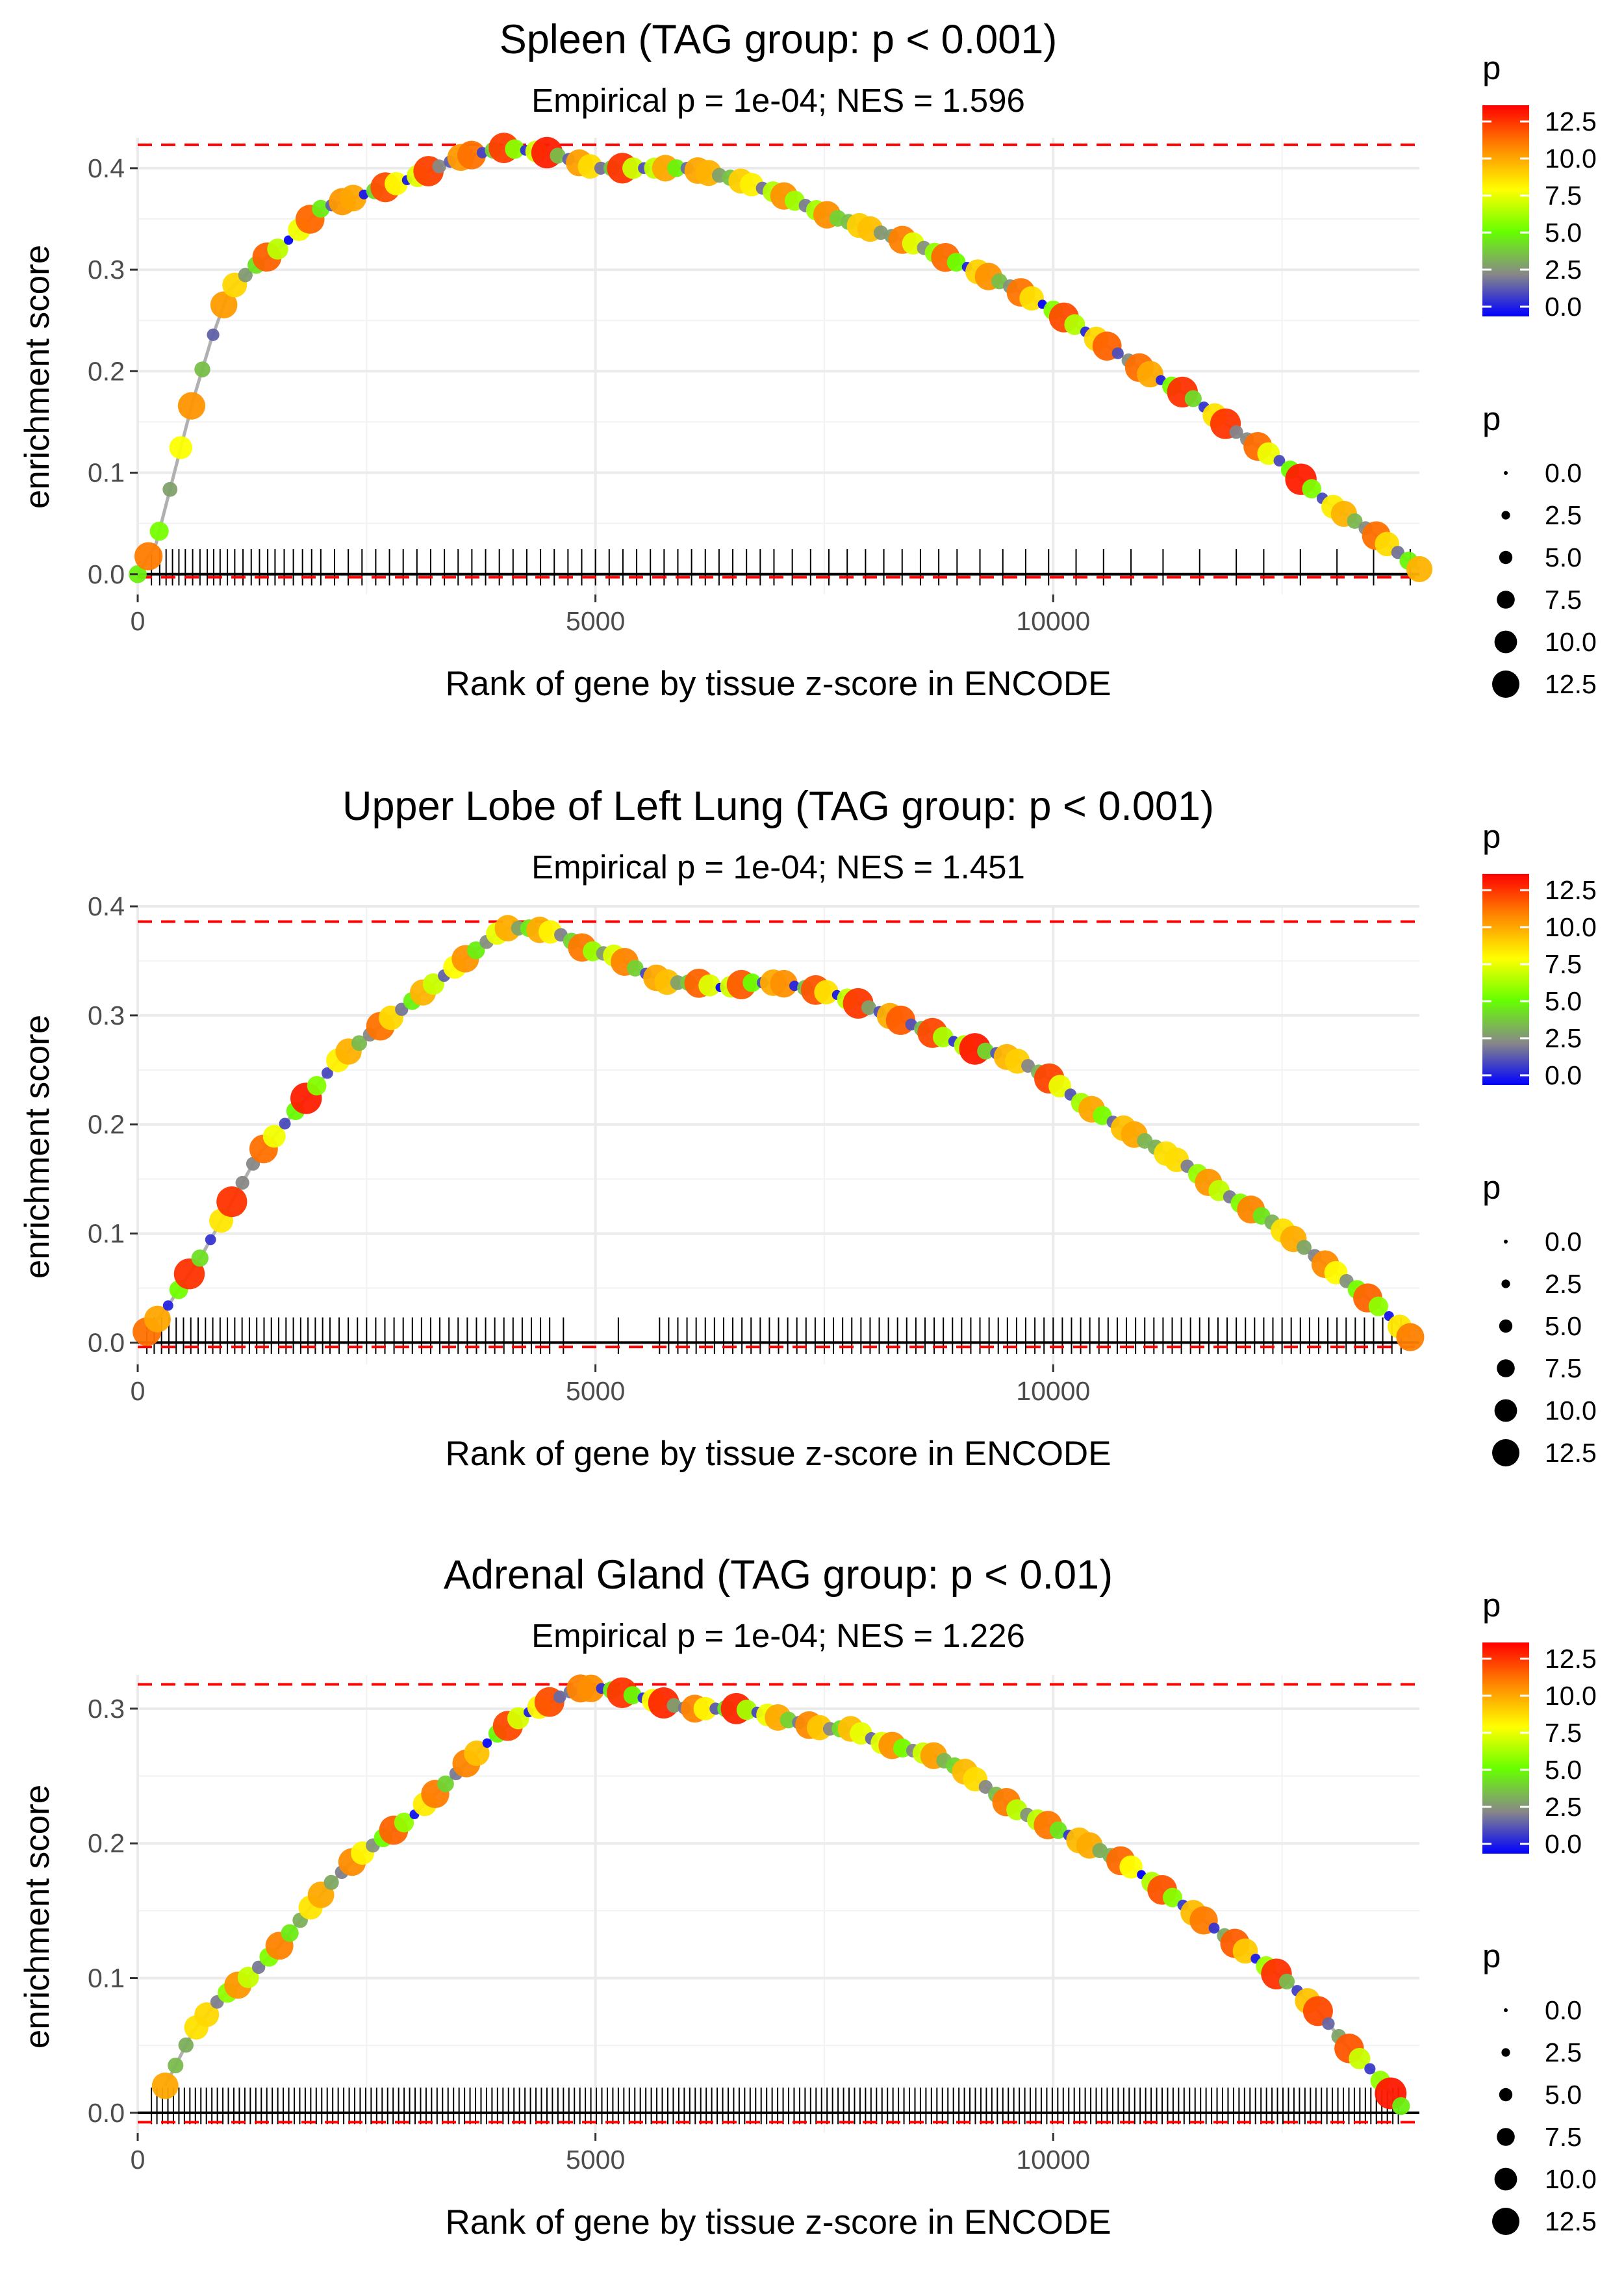  Describe the element at coordinates (1563, 1001) in the screenshot. I see `panel-2-colorbar-label: 5.0` at that location.